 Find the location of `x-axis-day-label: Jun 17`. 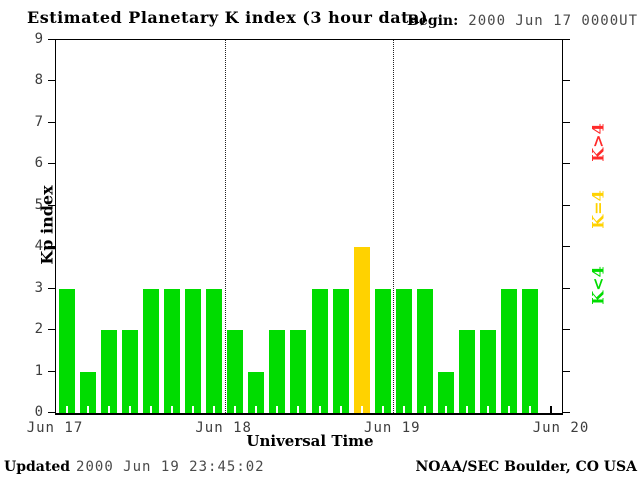

x-axis-day-label: Jun 17 is located at coordinates (55, 428).